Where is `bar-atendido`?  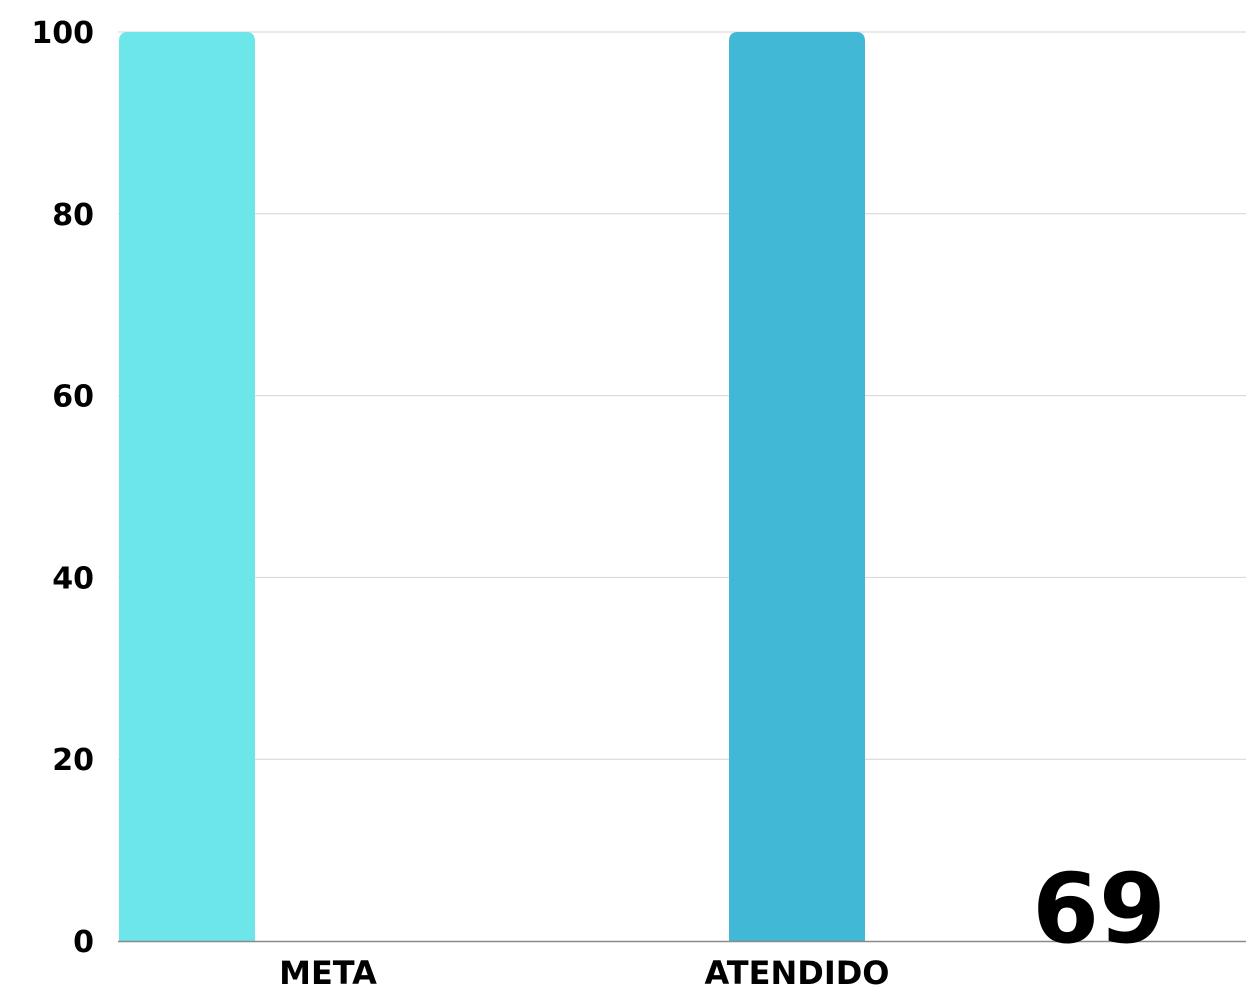
bar-atendido is located at coordinates (797, 486).